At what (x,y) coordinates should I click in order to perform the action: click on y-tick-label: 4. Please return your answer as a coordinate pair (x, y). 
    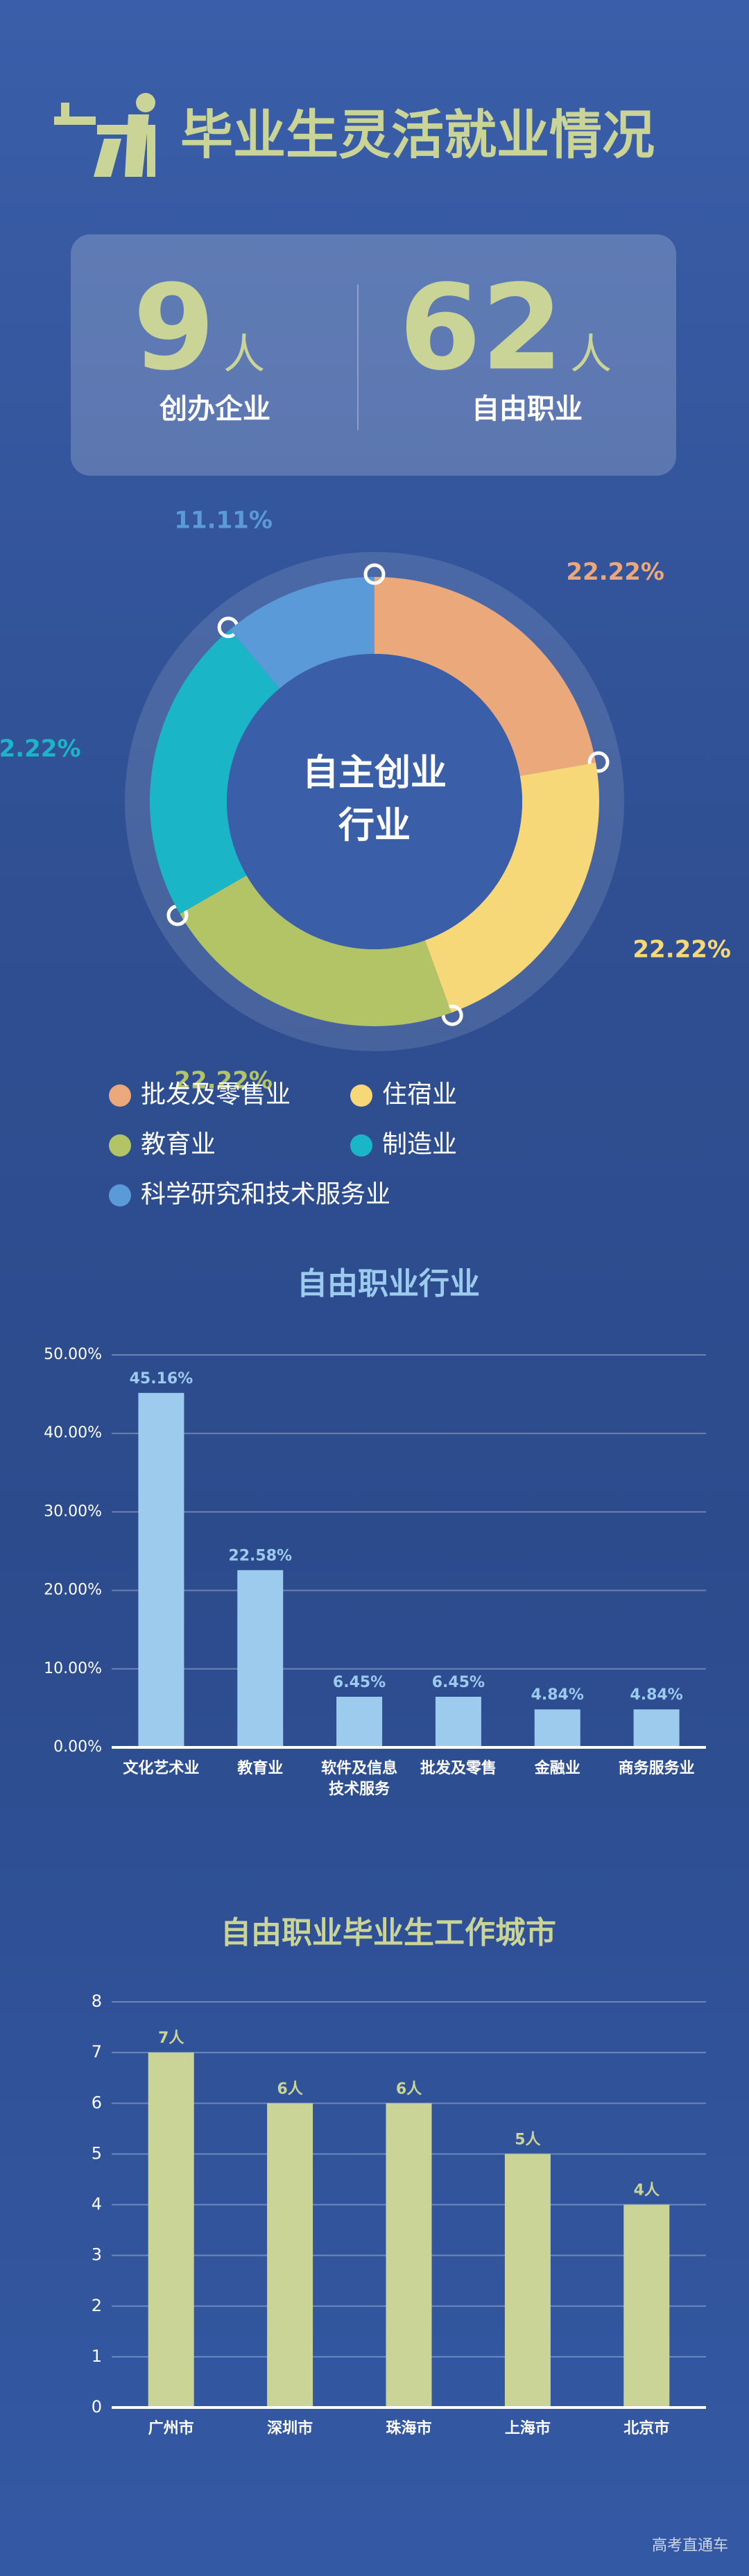
    Looking at the image, I should click on (97, 2204).